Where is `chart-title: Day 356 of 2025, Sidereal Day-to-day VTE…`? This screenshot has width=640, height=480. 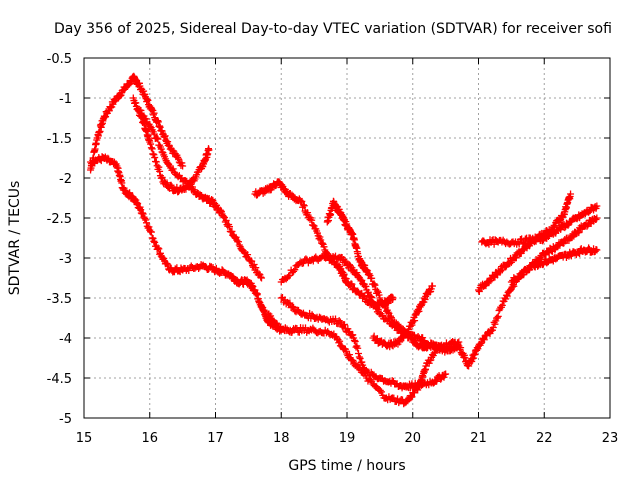 chart-title: Day 356 of 2025, Sidereal Day-to-day VTE… is located at coordinates (333, 29).